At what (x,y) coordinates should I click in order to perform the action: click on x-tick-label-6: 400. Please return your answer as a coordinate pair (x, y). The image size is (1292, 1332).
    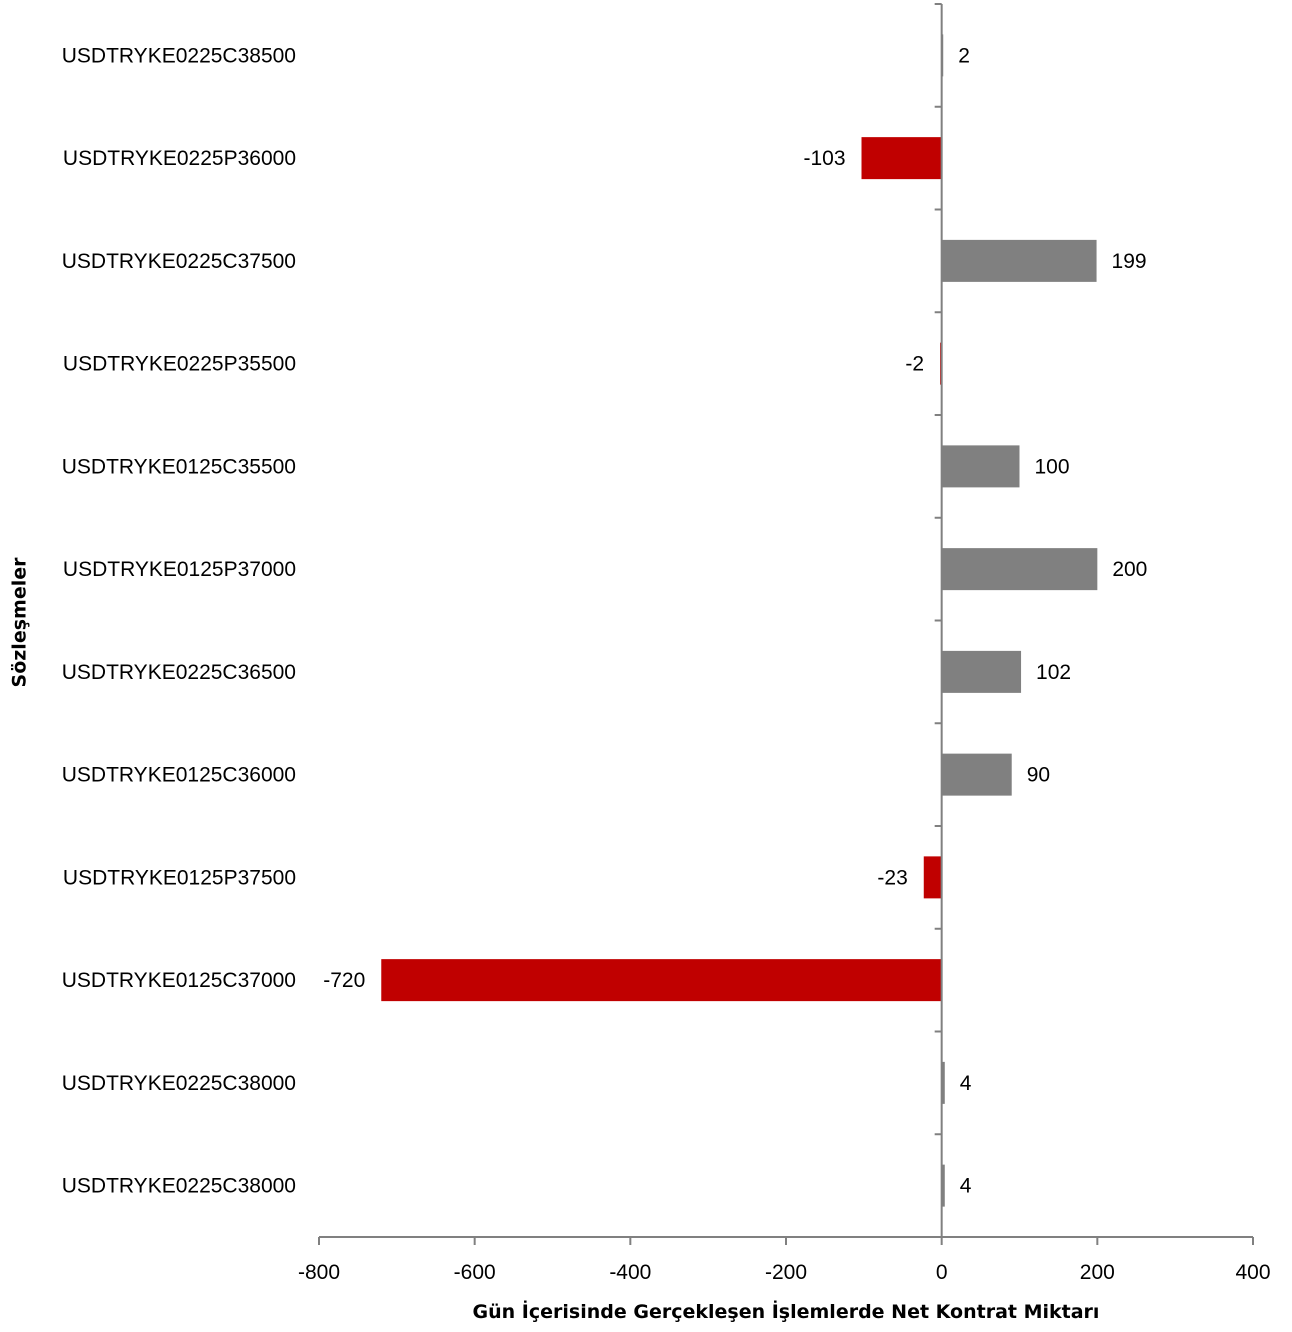
    Looking at the image, I should click on (1252, 1272).